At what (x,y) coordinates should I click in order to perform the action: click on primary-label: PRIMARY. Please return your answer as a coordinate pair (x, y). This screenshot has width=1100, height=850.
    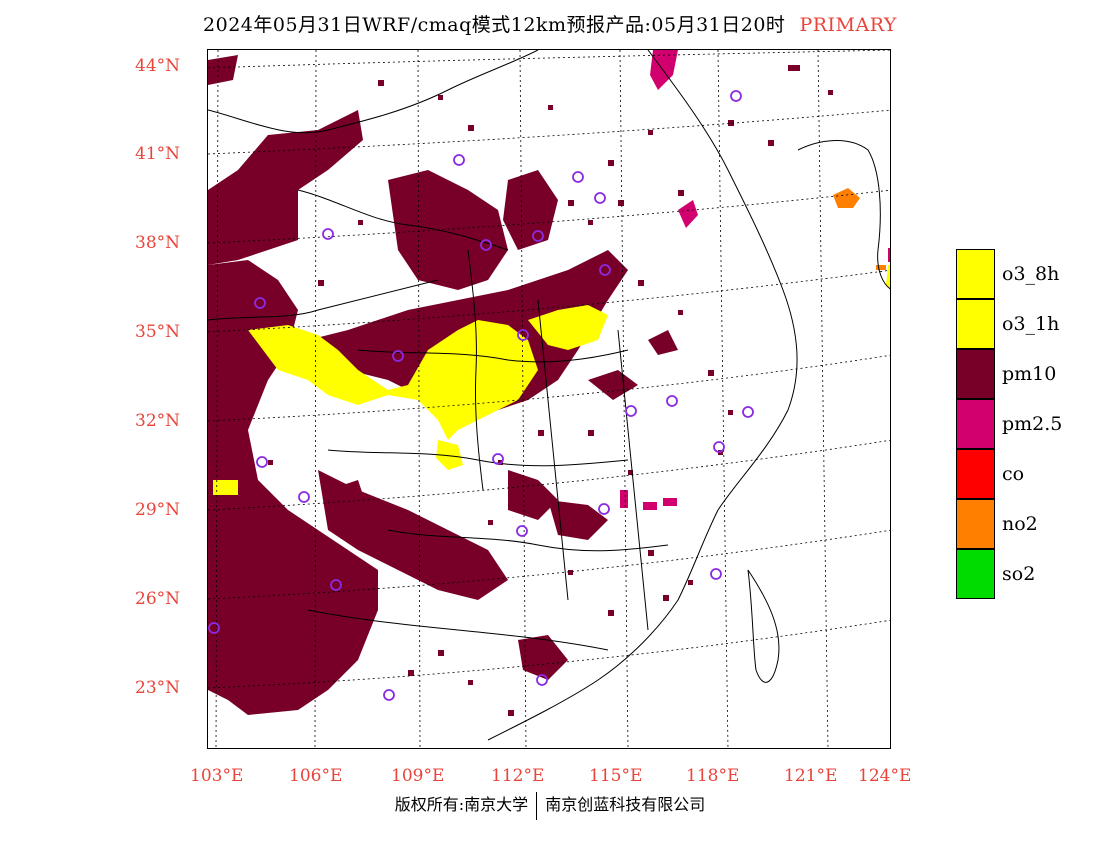
    Looking at the image, I should click on (848, 25).